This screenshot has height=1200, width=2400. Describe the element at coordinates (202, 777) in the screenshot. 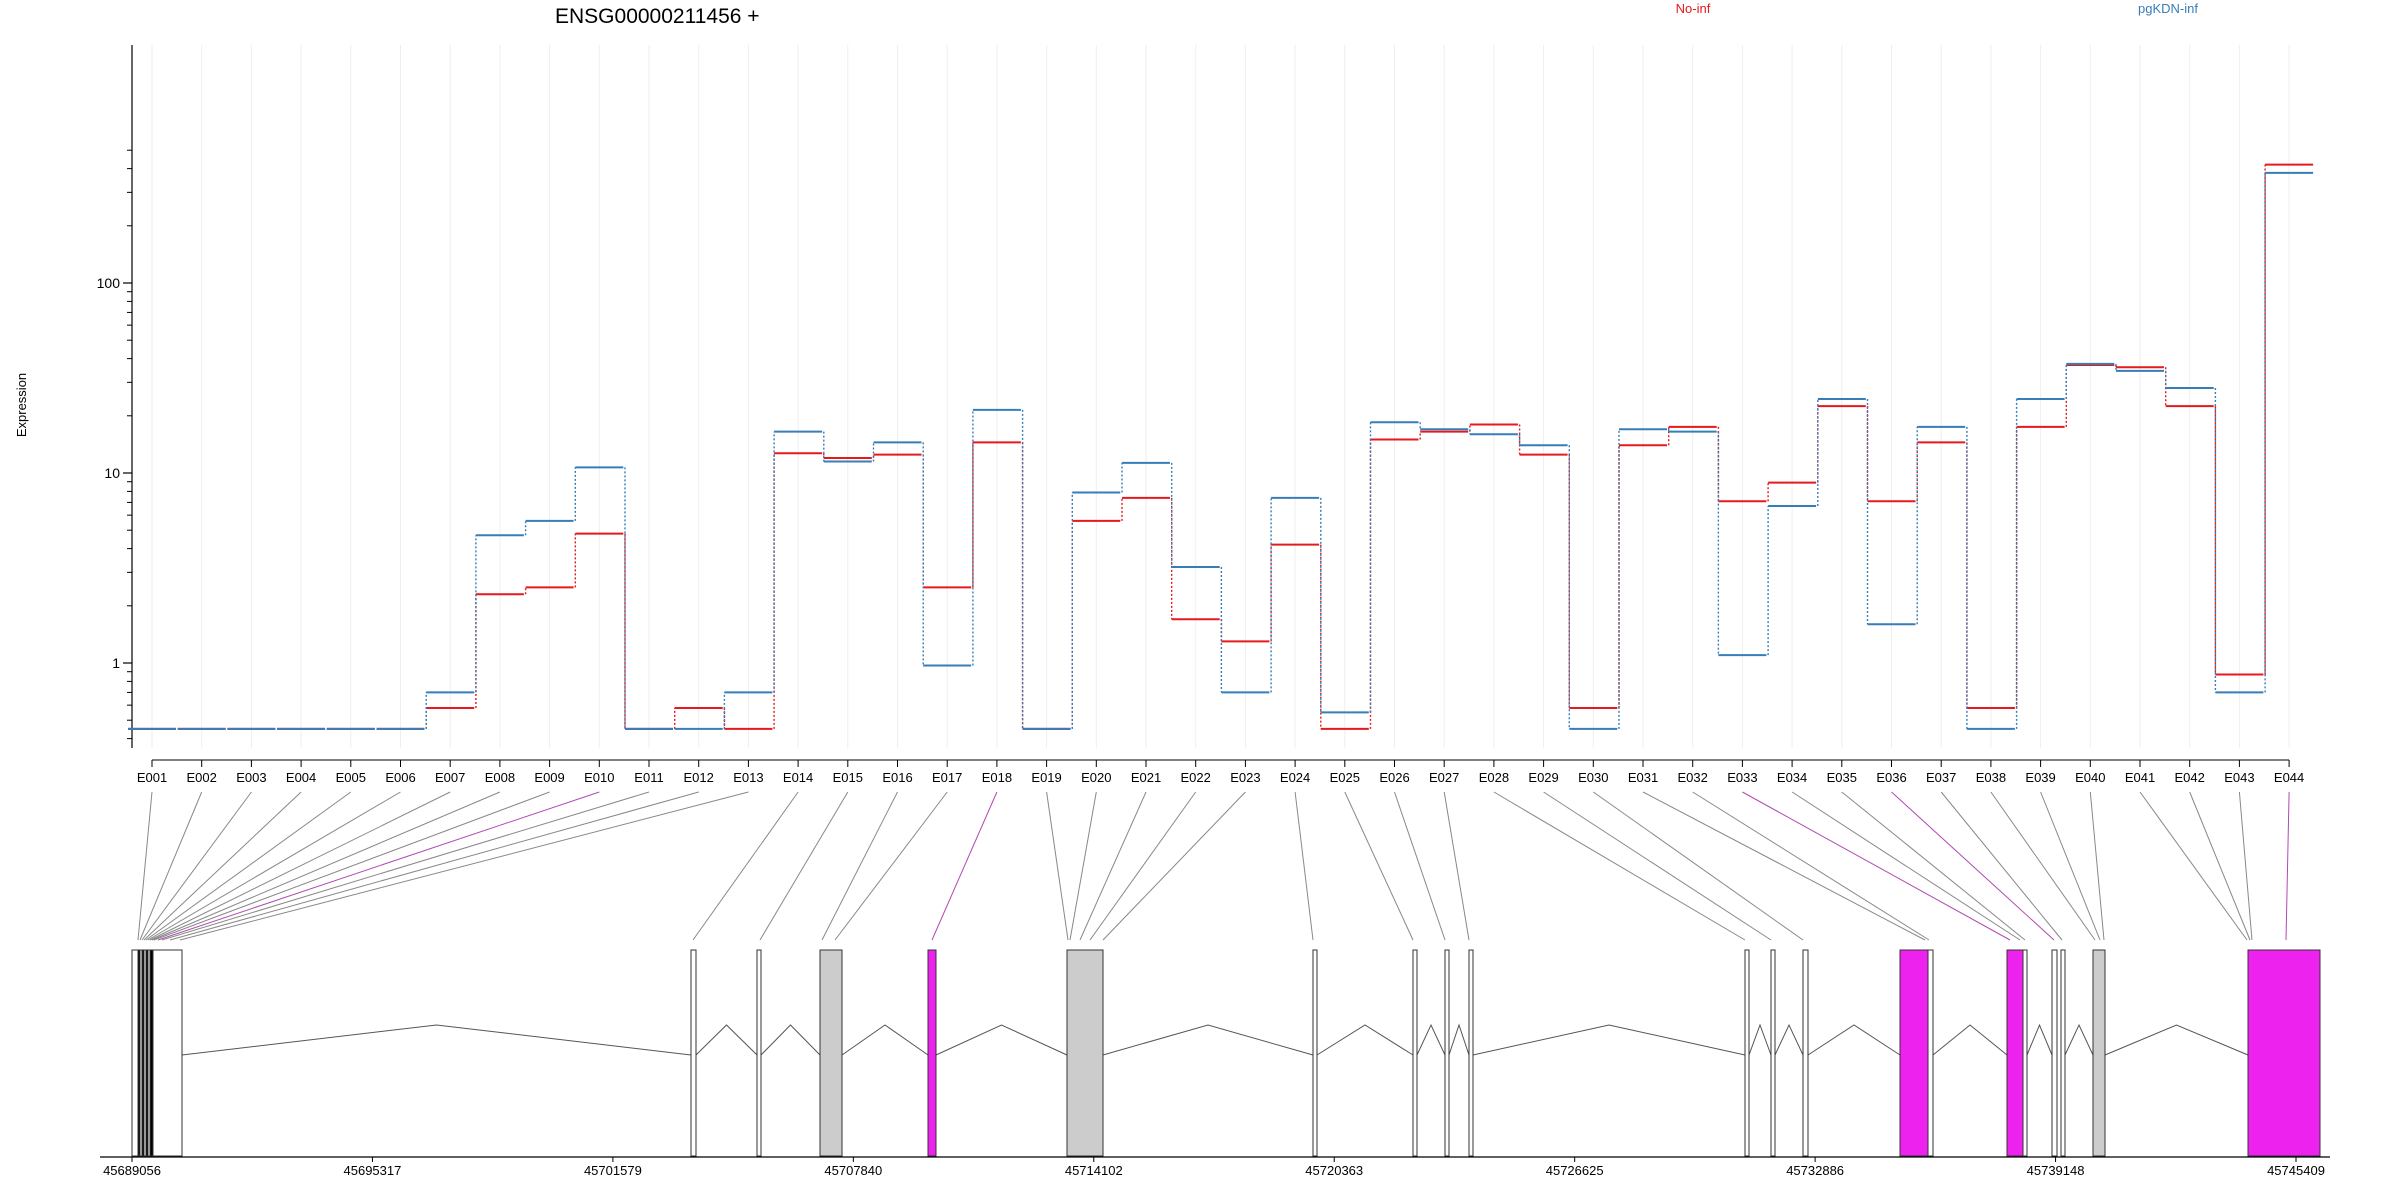

I see `x-tick-label: E002` at that location.